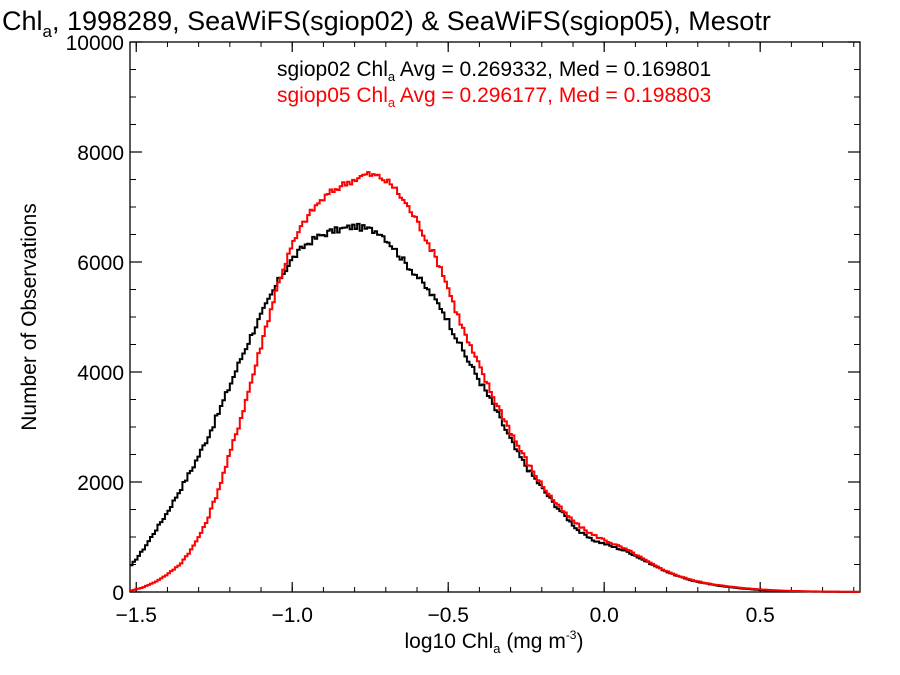 The image size is (900, 675). I want to click on y-tick-label: 2000, so click(100, 483).